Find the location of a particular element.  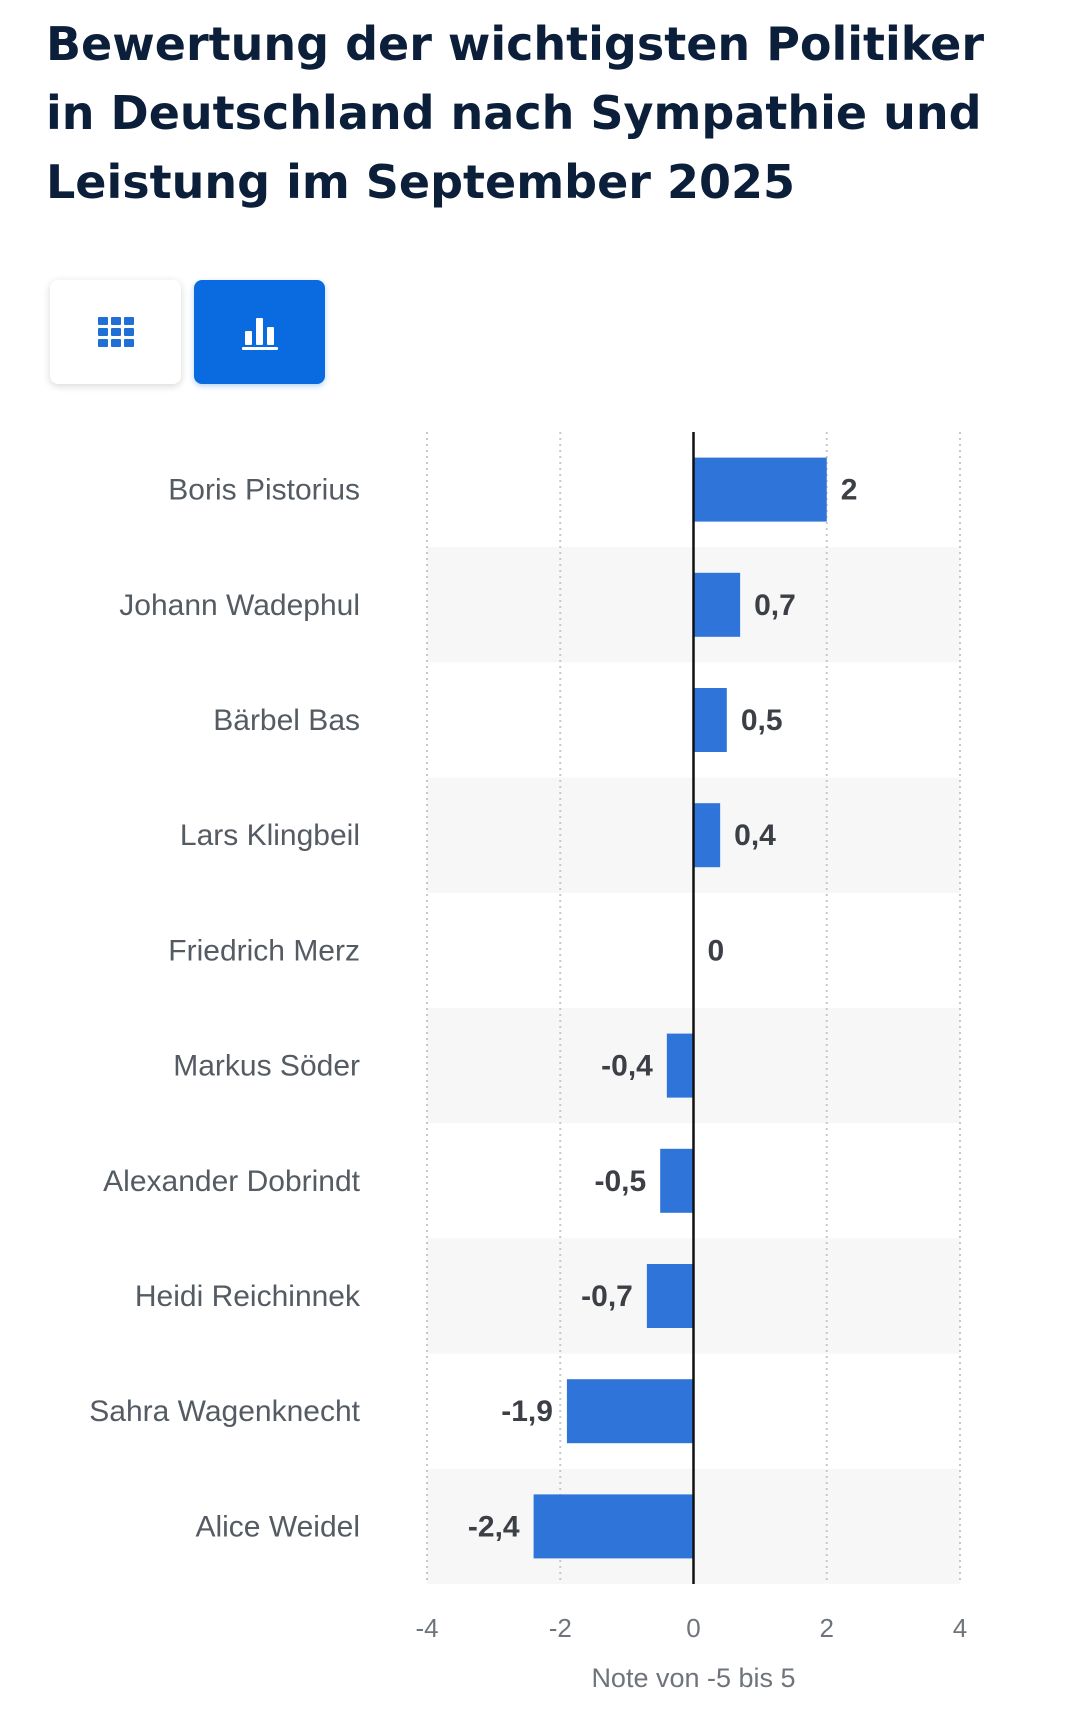

category-label: Alice Weidel is located at coordinates (277, 1526).